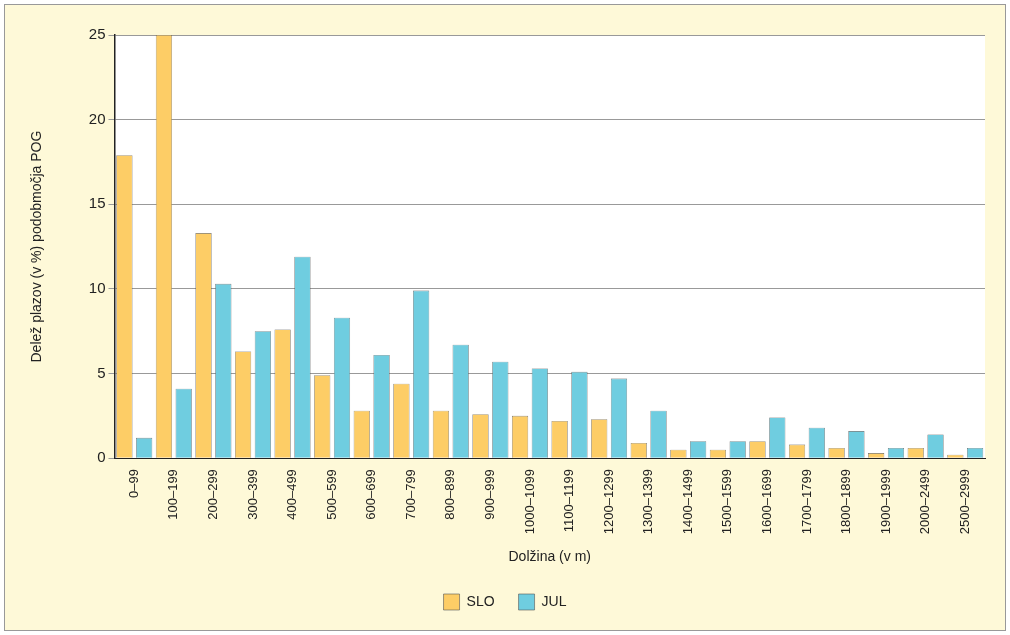 This screenshot has width=1010, height=635. I want to click on legend-label: JUL, so click(554, 600).